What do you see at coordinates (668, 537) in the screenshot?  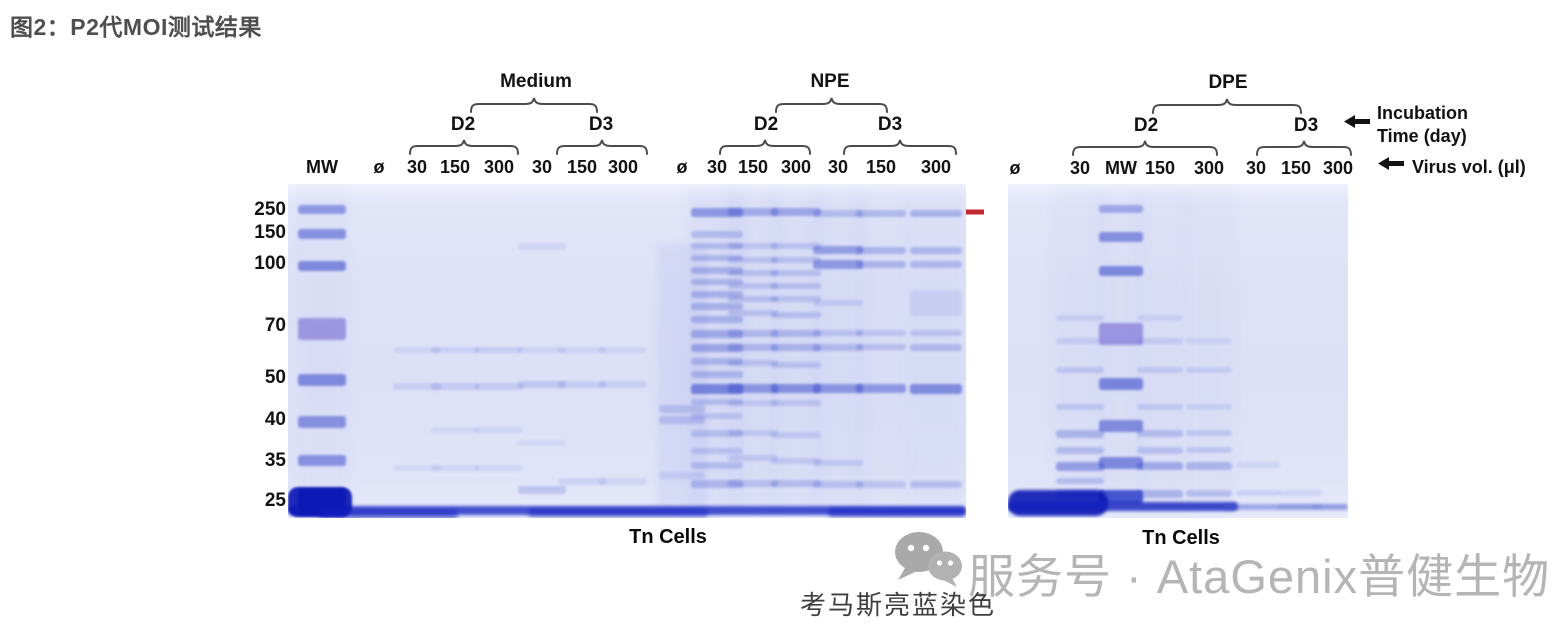 I see `tn-cells-label-left: Tn Cells` at bounding box center [668, 537].